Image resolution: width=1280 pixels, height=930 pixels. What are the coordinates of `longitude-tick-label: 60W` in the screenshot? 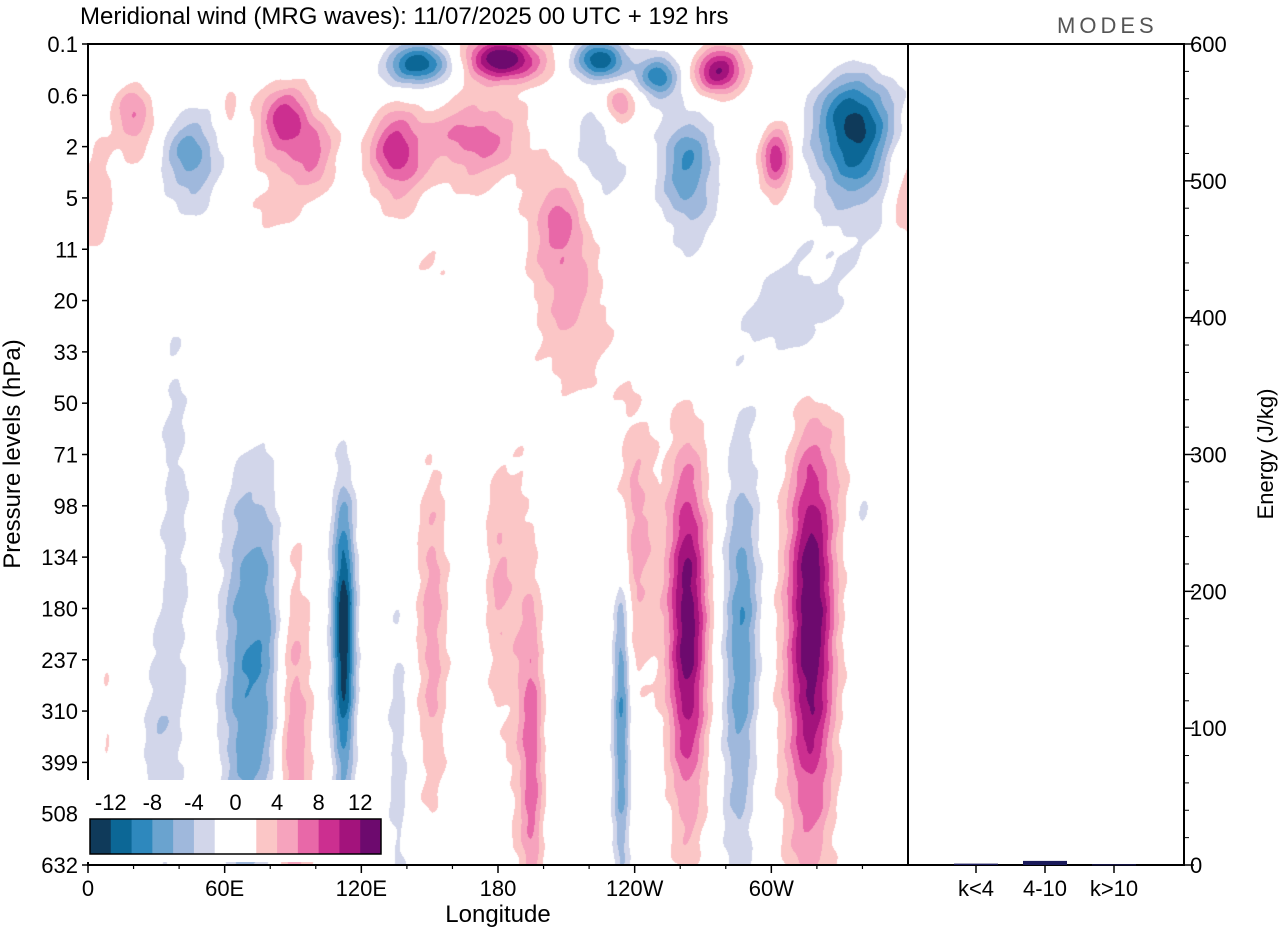 It's located at (771, 888).